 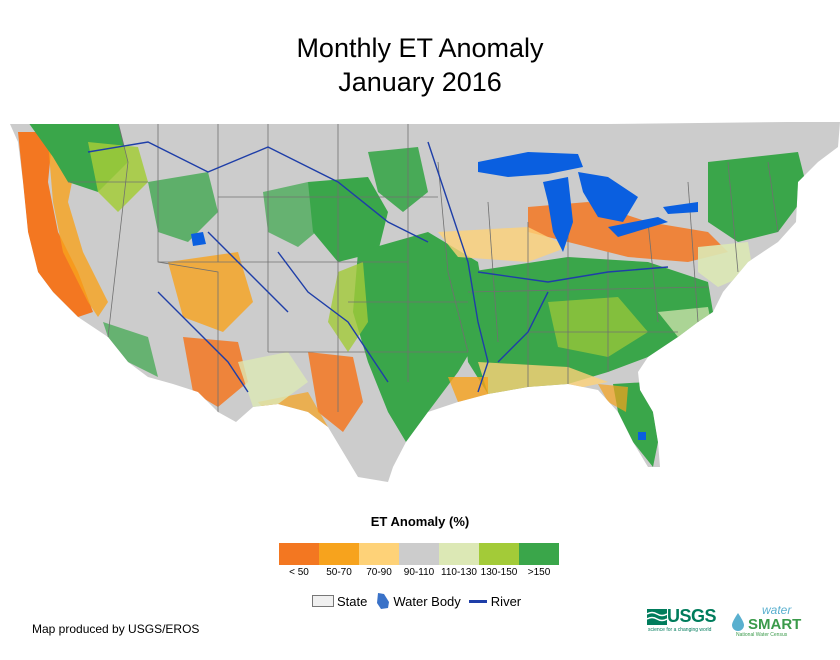 I want to click on usgs-wave-icon, so click(x=657, y=617).